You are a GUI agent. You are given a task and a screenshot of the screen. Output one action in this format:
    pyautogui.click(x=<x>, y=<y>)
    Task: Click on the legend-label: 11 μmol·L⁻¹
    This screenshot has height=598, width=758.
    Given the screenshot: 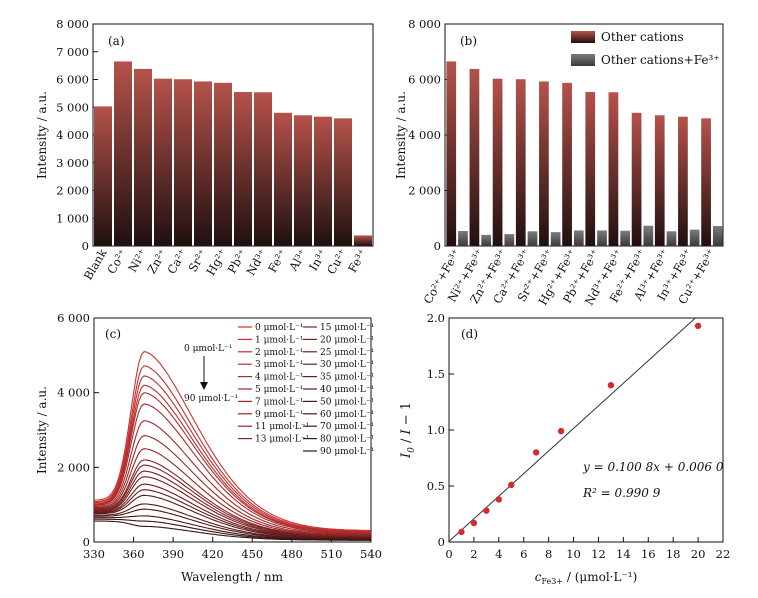 What is the action you would take?
    pyautogui.click(x=282, y=427)
    